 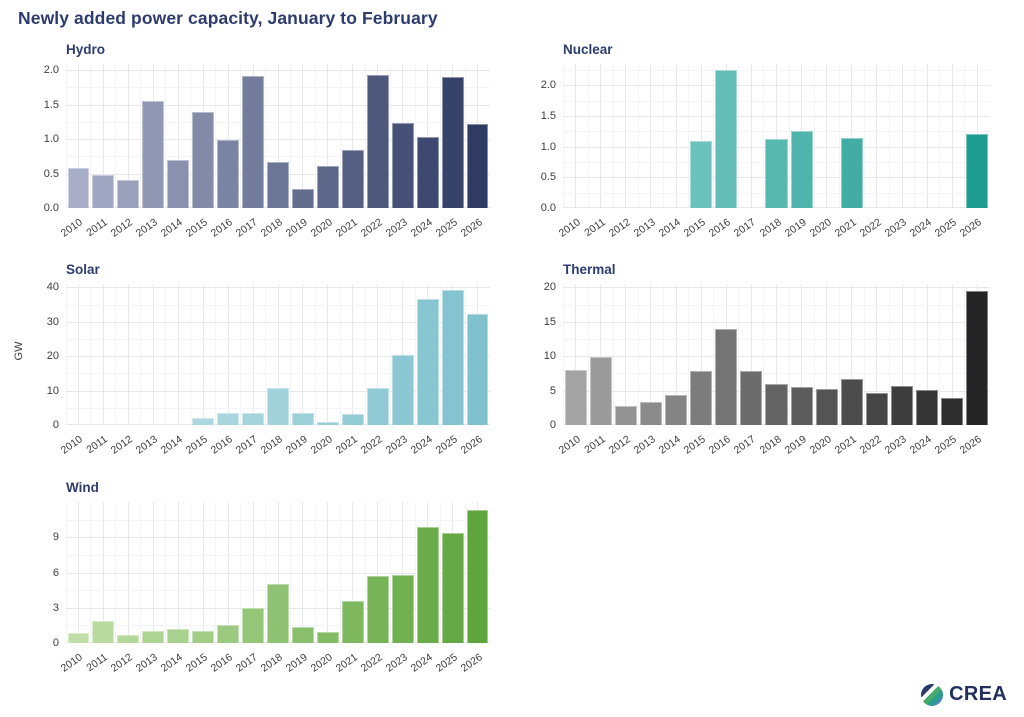 What do you see at coordinates (86, 49) in the screenshot?
I see `panel-title-hydro: Hydro` at bounding box center [86, 49].